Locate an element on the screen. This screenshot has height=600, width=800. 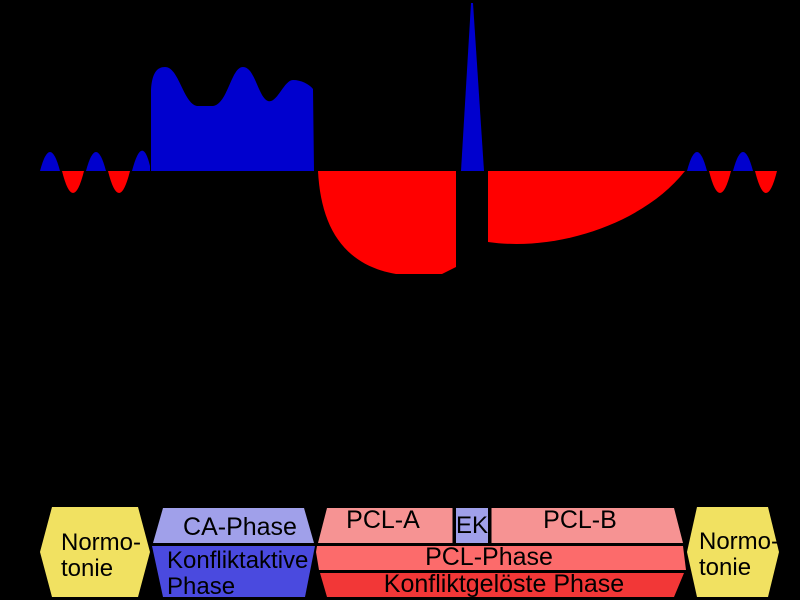
vagotonia-trough-pcl-b is located at coordinates (586, 207).